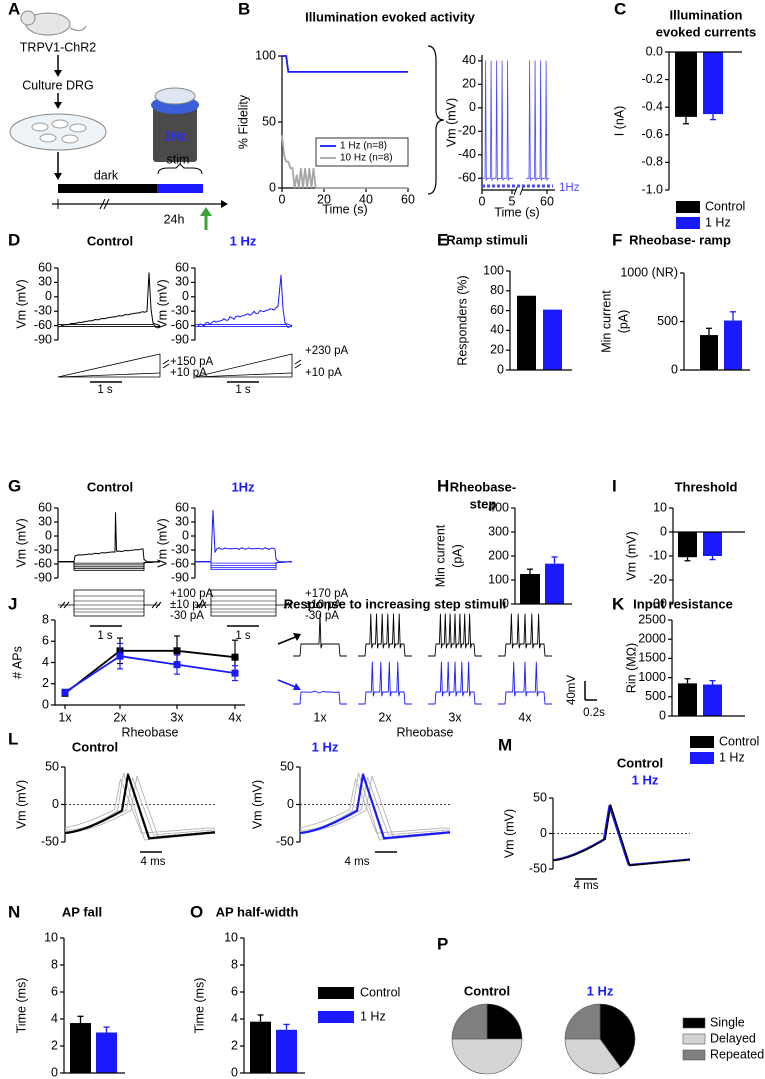 This screenshot has width=765, height=1079. Describe the element at coordinates (107, 188) in the screenshot. I see `dark-period` at that location.